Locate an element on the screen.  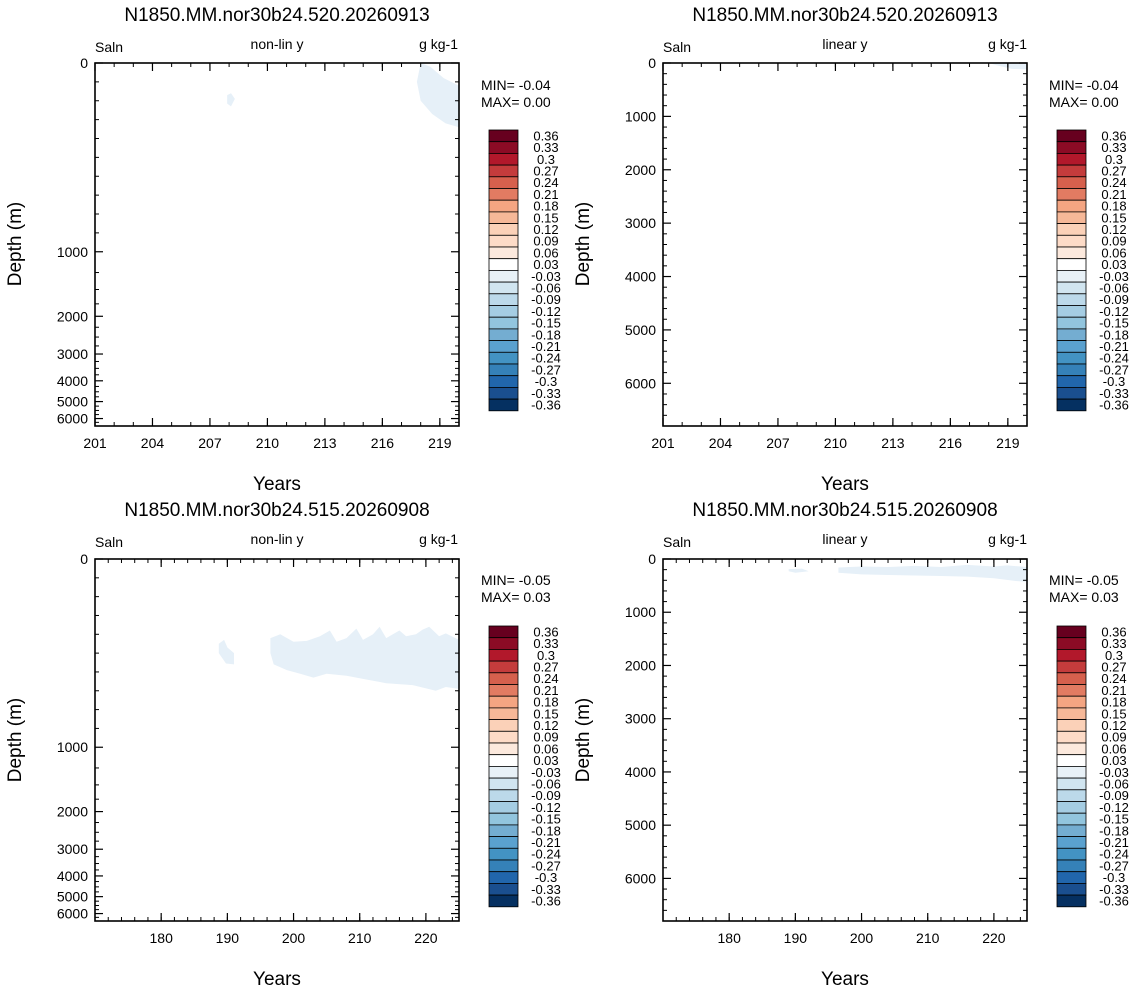
x-tick-label: 190 is located at coordinates (796, 938).